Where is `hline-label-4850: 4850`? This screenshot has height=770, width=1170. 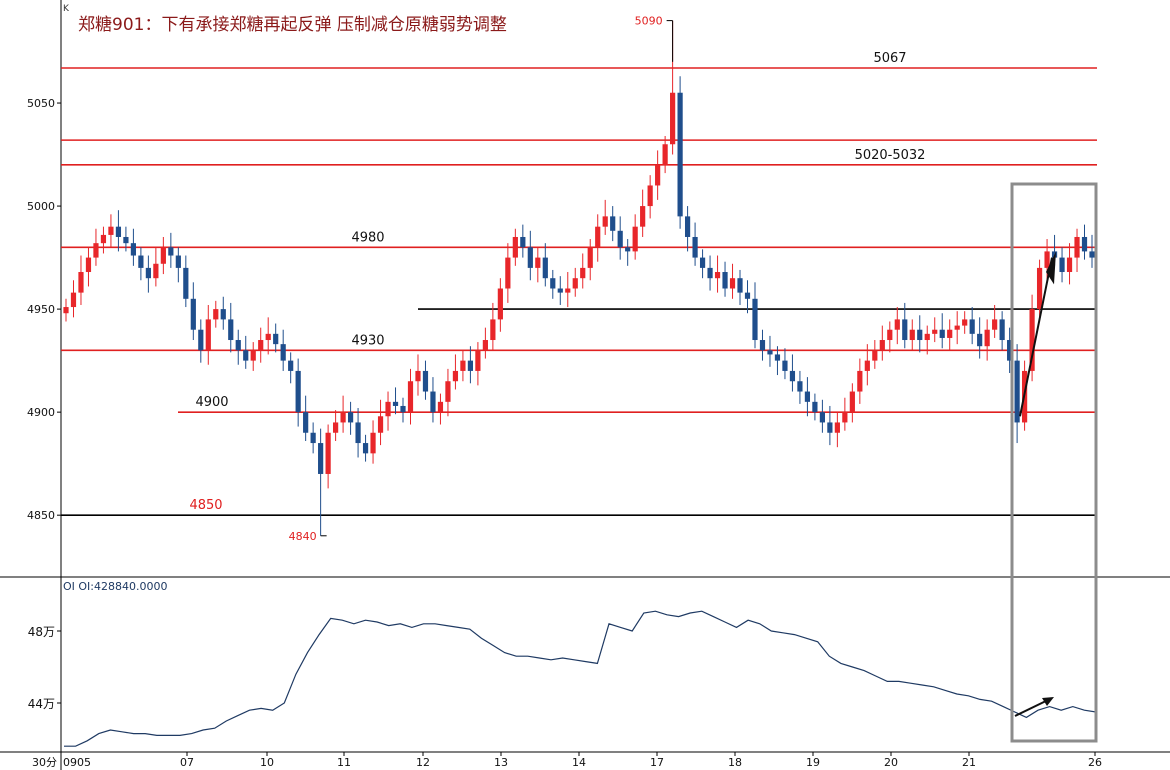
hline-label-4850: 4850 is located at coordinates (205, 505).